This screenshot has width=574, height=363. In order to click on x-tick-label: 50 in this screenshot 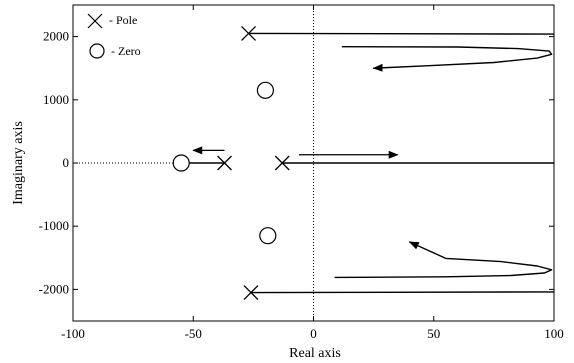, I will do `click(433, 333)`.